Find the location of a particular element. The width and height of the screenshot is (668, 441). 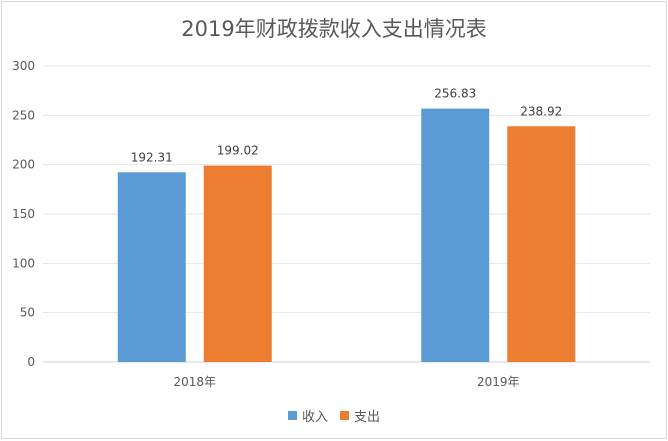

y-tick-label: 50 is located at coordinates (27, 313).